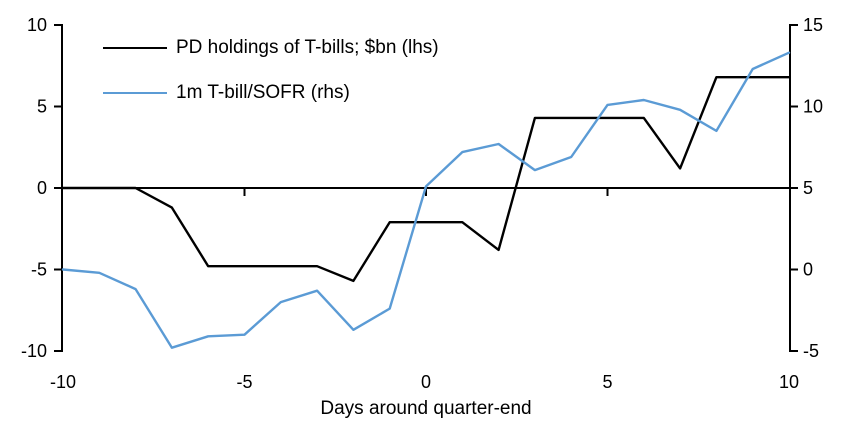  Describe the element at coordinates (426, 382) in the screenshot. I see `x-axis-tick-label: 0` at that location.